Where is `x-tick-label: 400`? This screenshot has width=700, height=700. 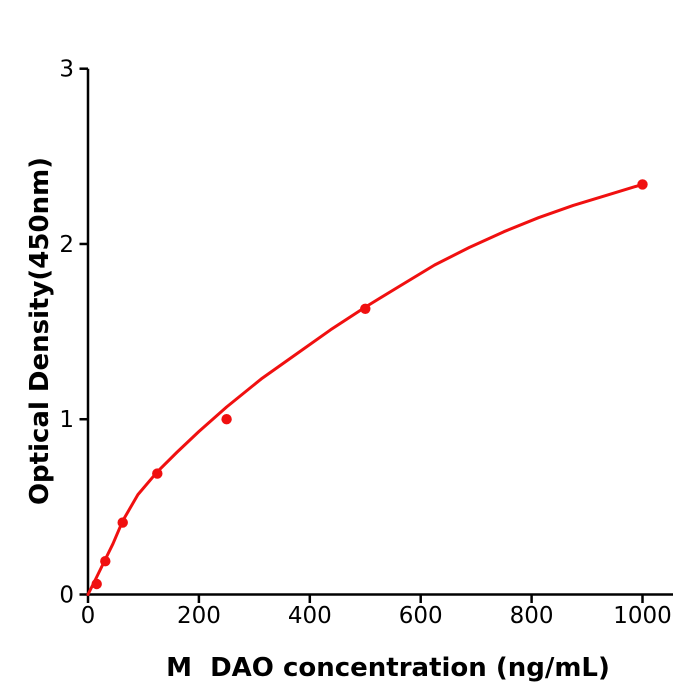
x-tick-label: 400 is located at coordinates (310, 616).